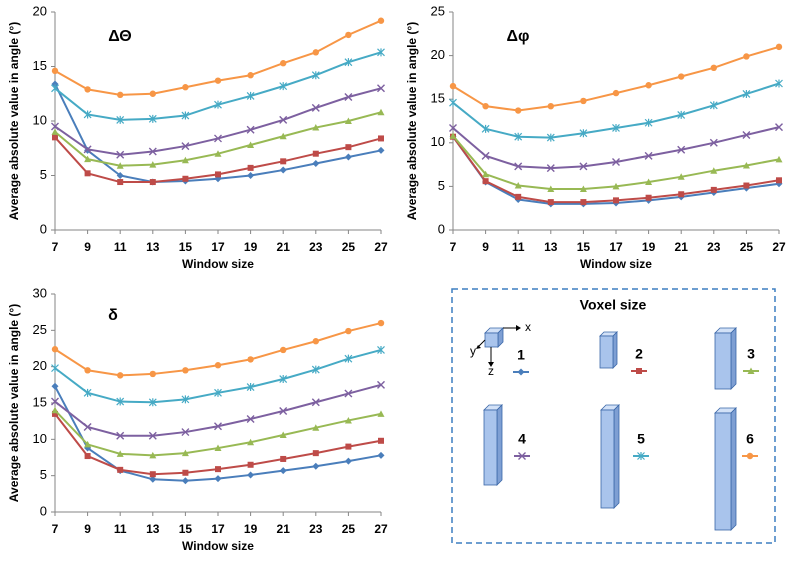  I want to click on x-tick-label: 7, so click(55, 529).